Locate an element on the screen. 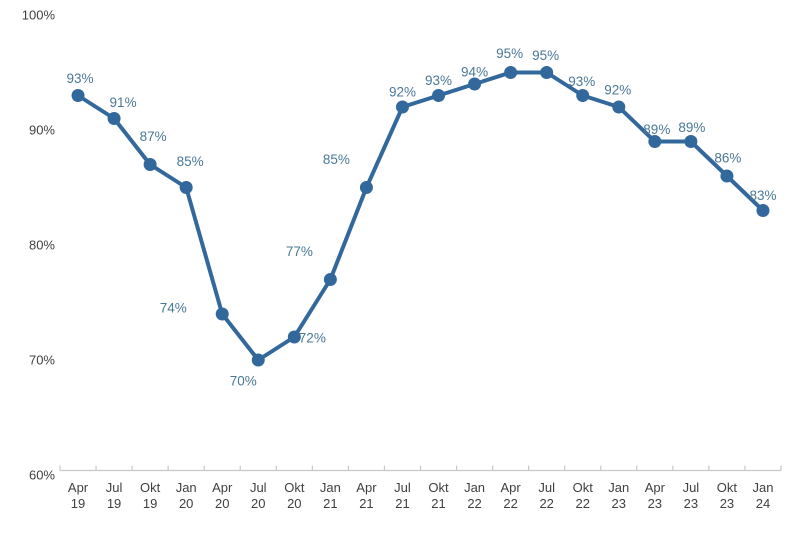 The height and width of the screenshot is (549, 800). x-axis-label: Jul 19 is located at coordinates (114, 495).